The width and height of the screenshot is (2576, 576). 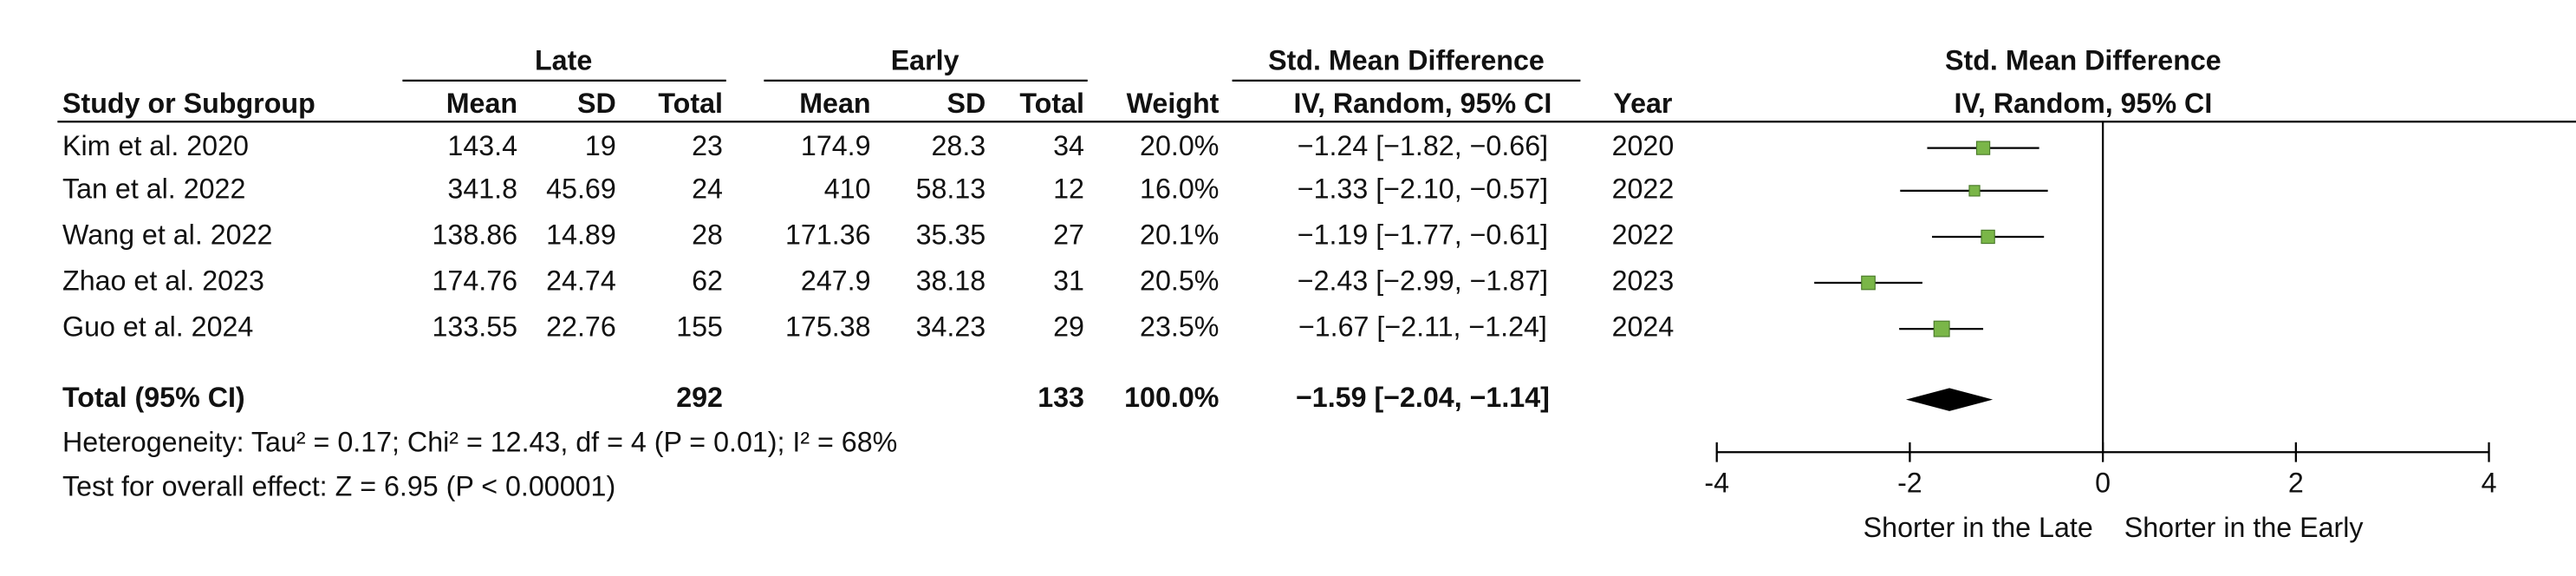 I want to click on cell: 38.18, so click(x=951, y=281).